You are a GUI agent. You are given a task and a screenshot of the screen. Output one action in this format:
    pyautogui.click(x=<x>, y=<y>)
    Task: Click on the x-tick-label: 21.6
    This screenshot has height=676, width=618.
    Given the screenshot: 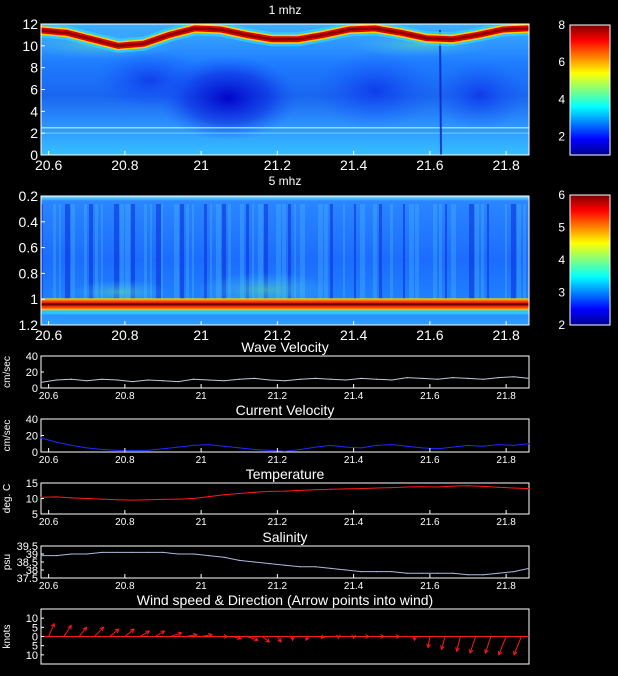 What is the action you would take?
    pyautogui.click(x=429, y=165)
    